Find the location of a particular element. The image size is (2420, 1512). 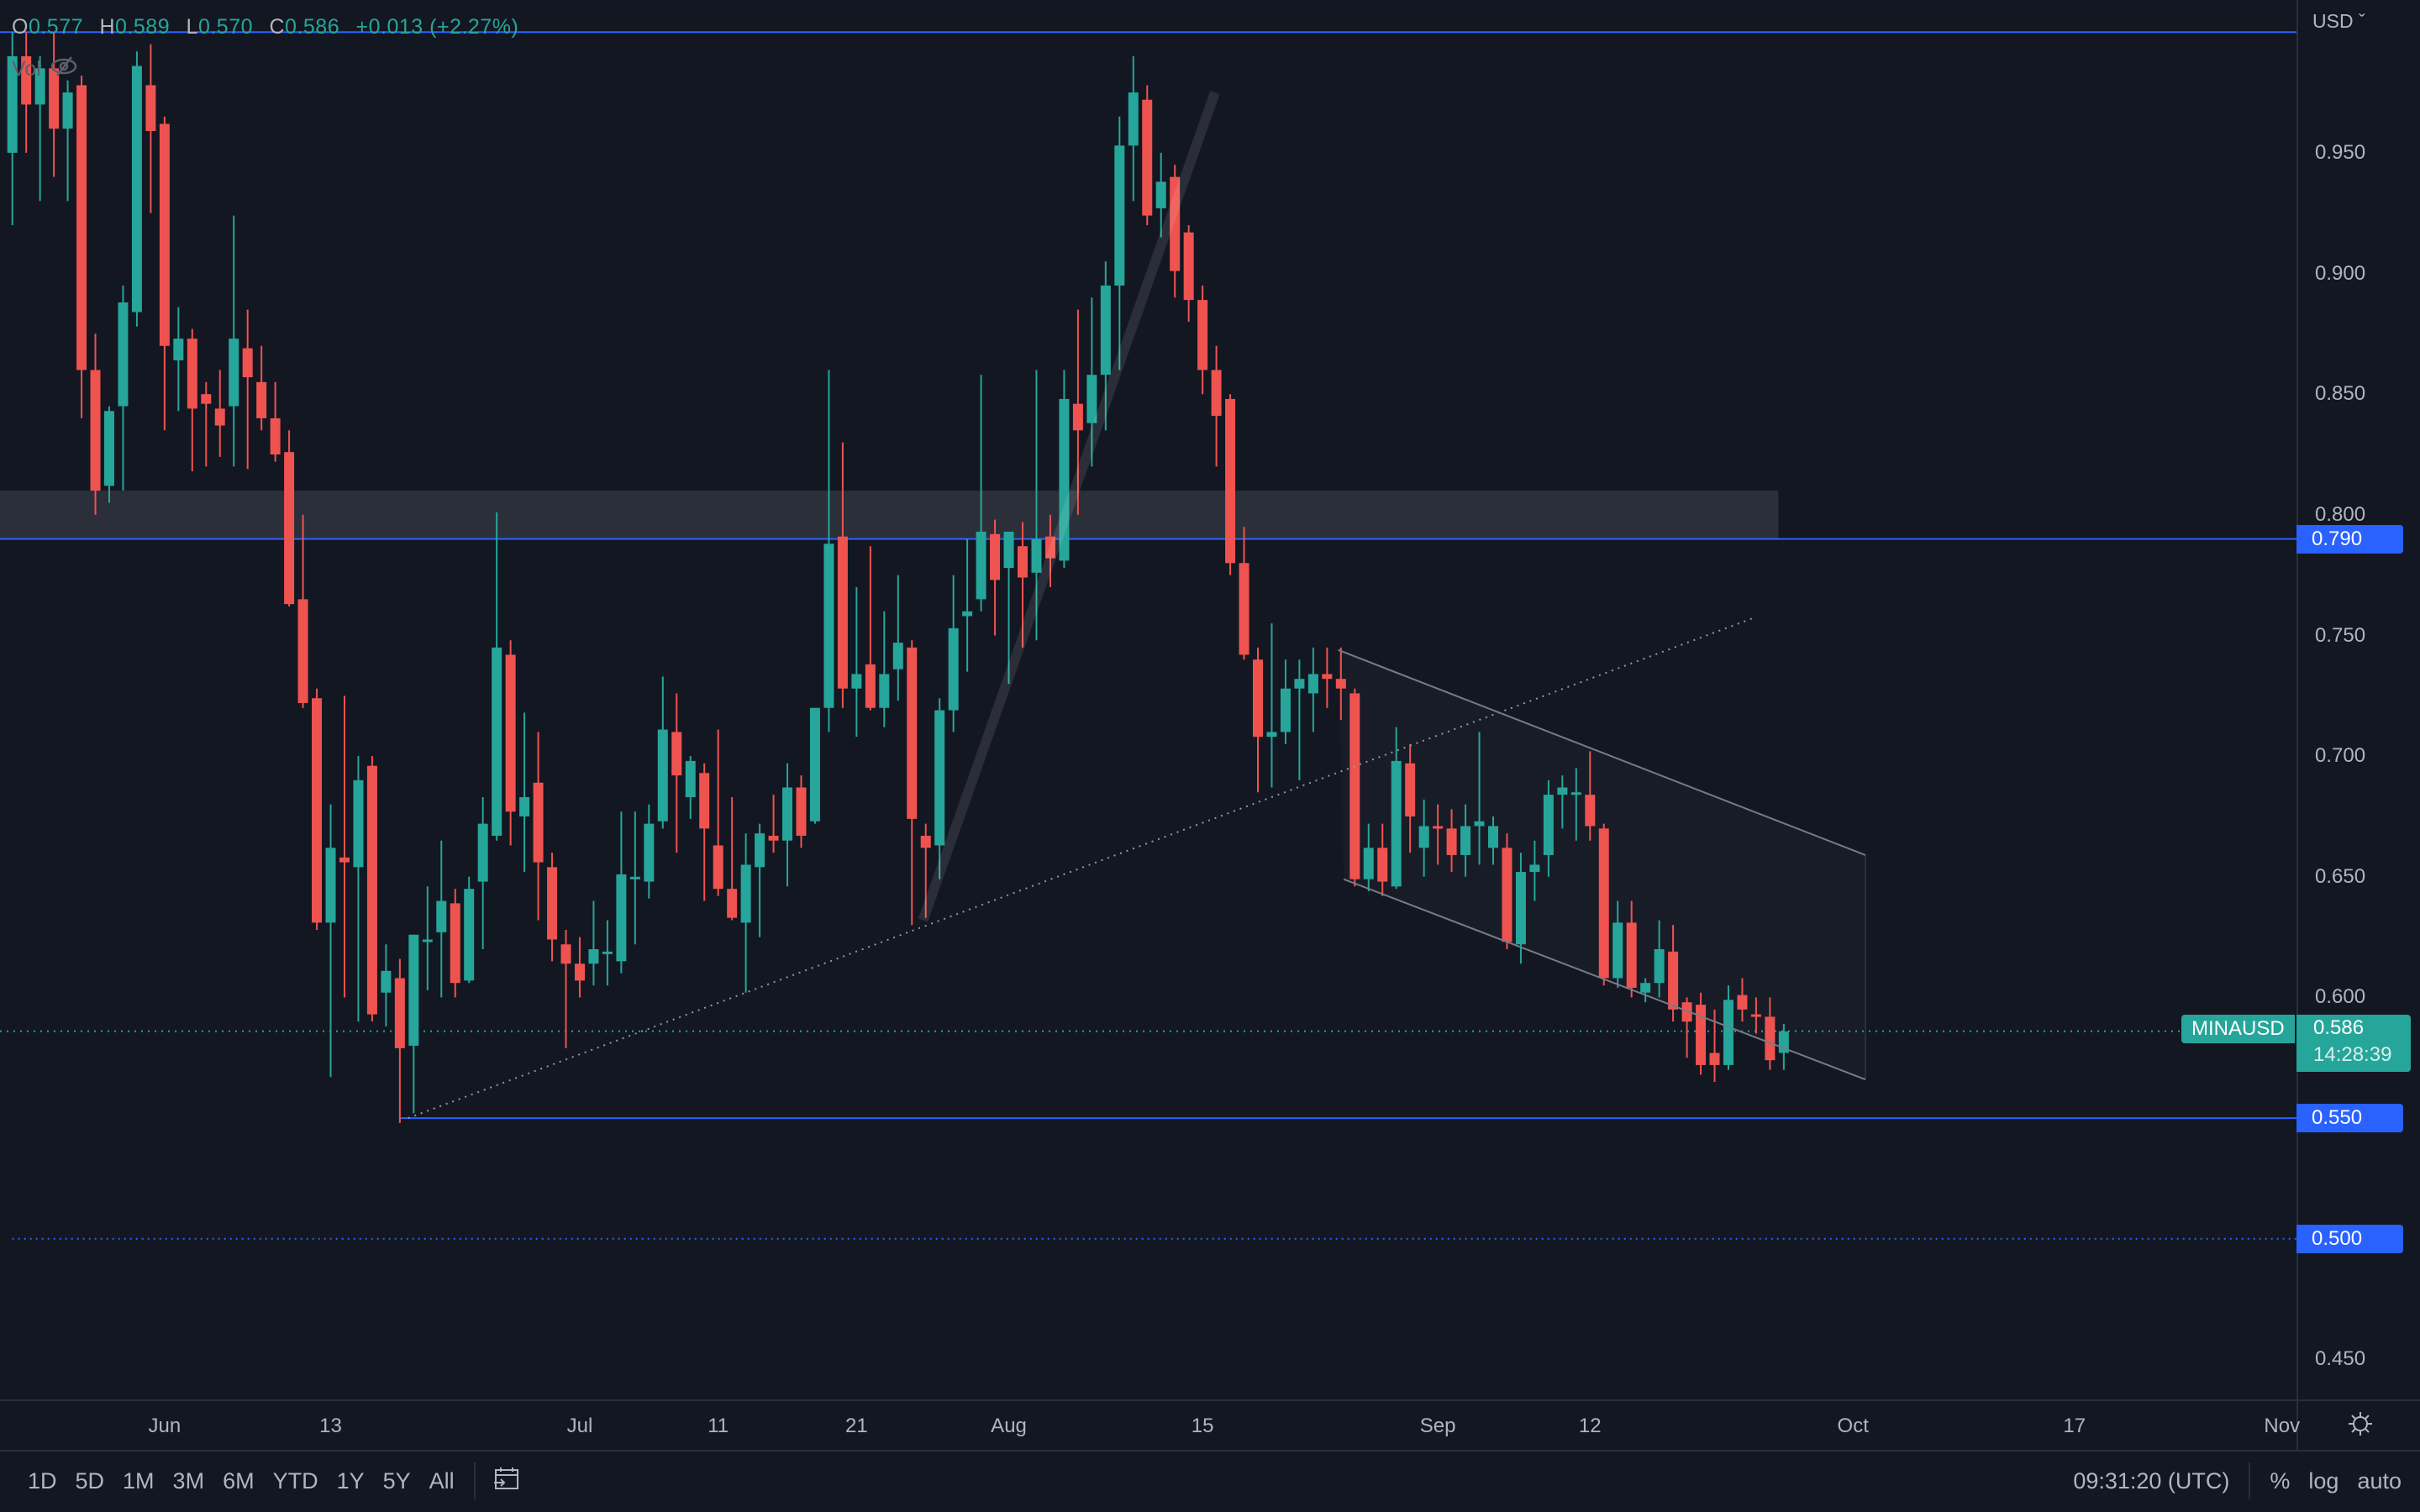

chart-settings-button is located at coordinates (2358, 1425).